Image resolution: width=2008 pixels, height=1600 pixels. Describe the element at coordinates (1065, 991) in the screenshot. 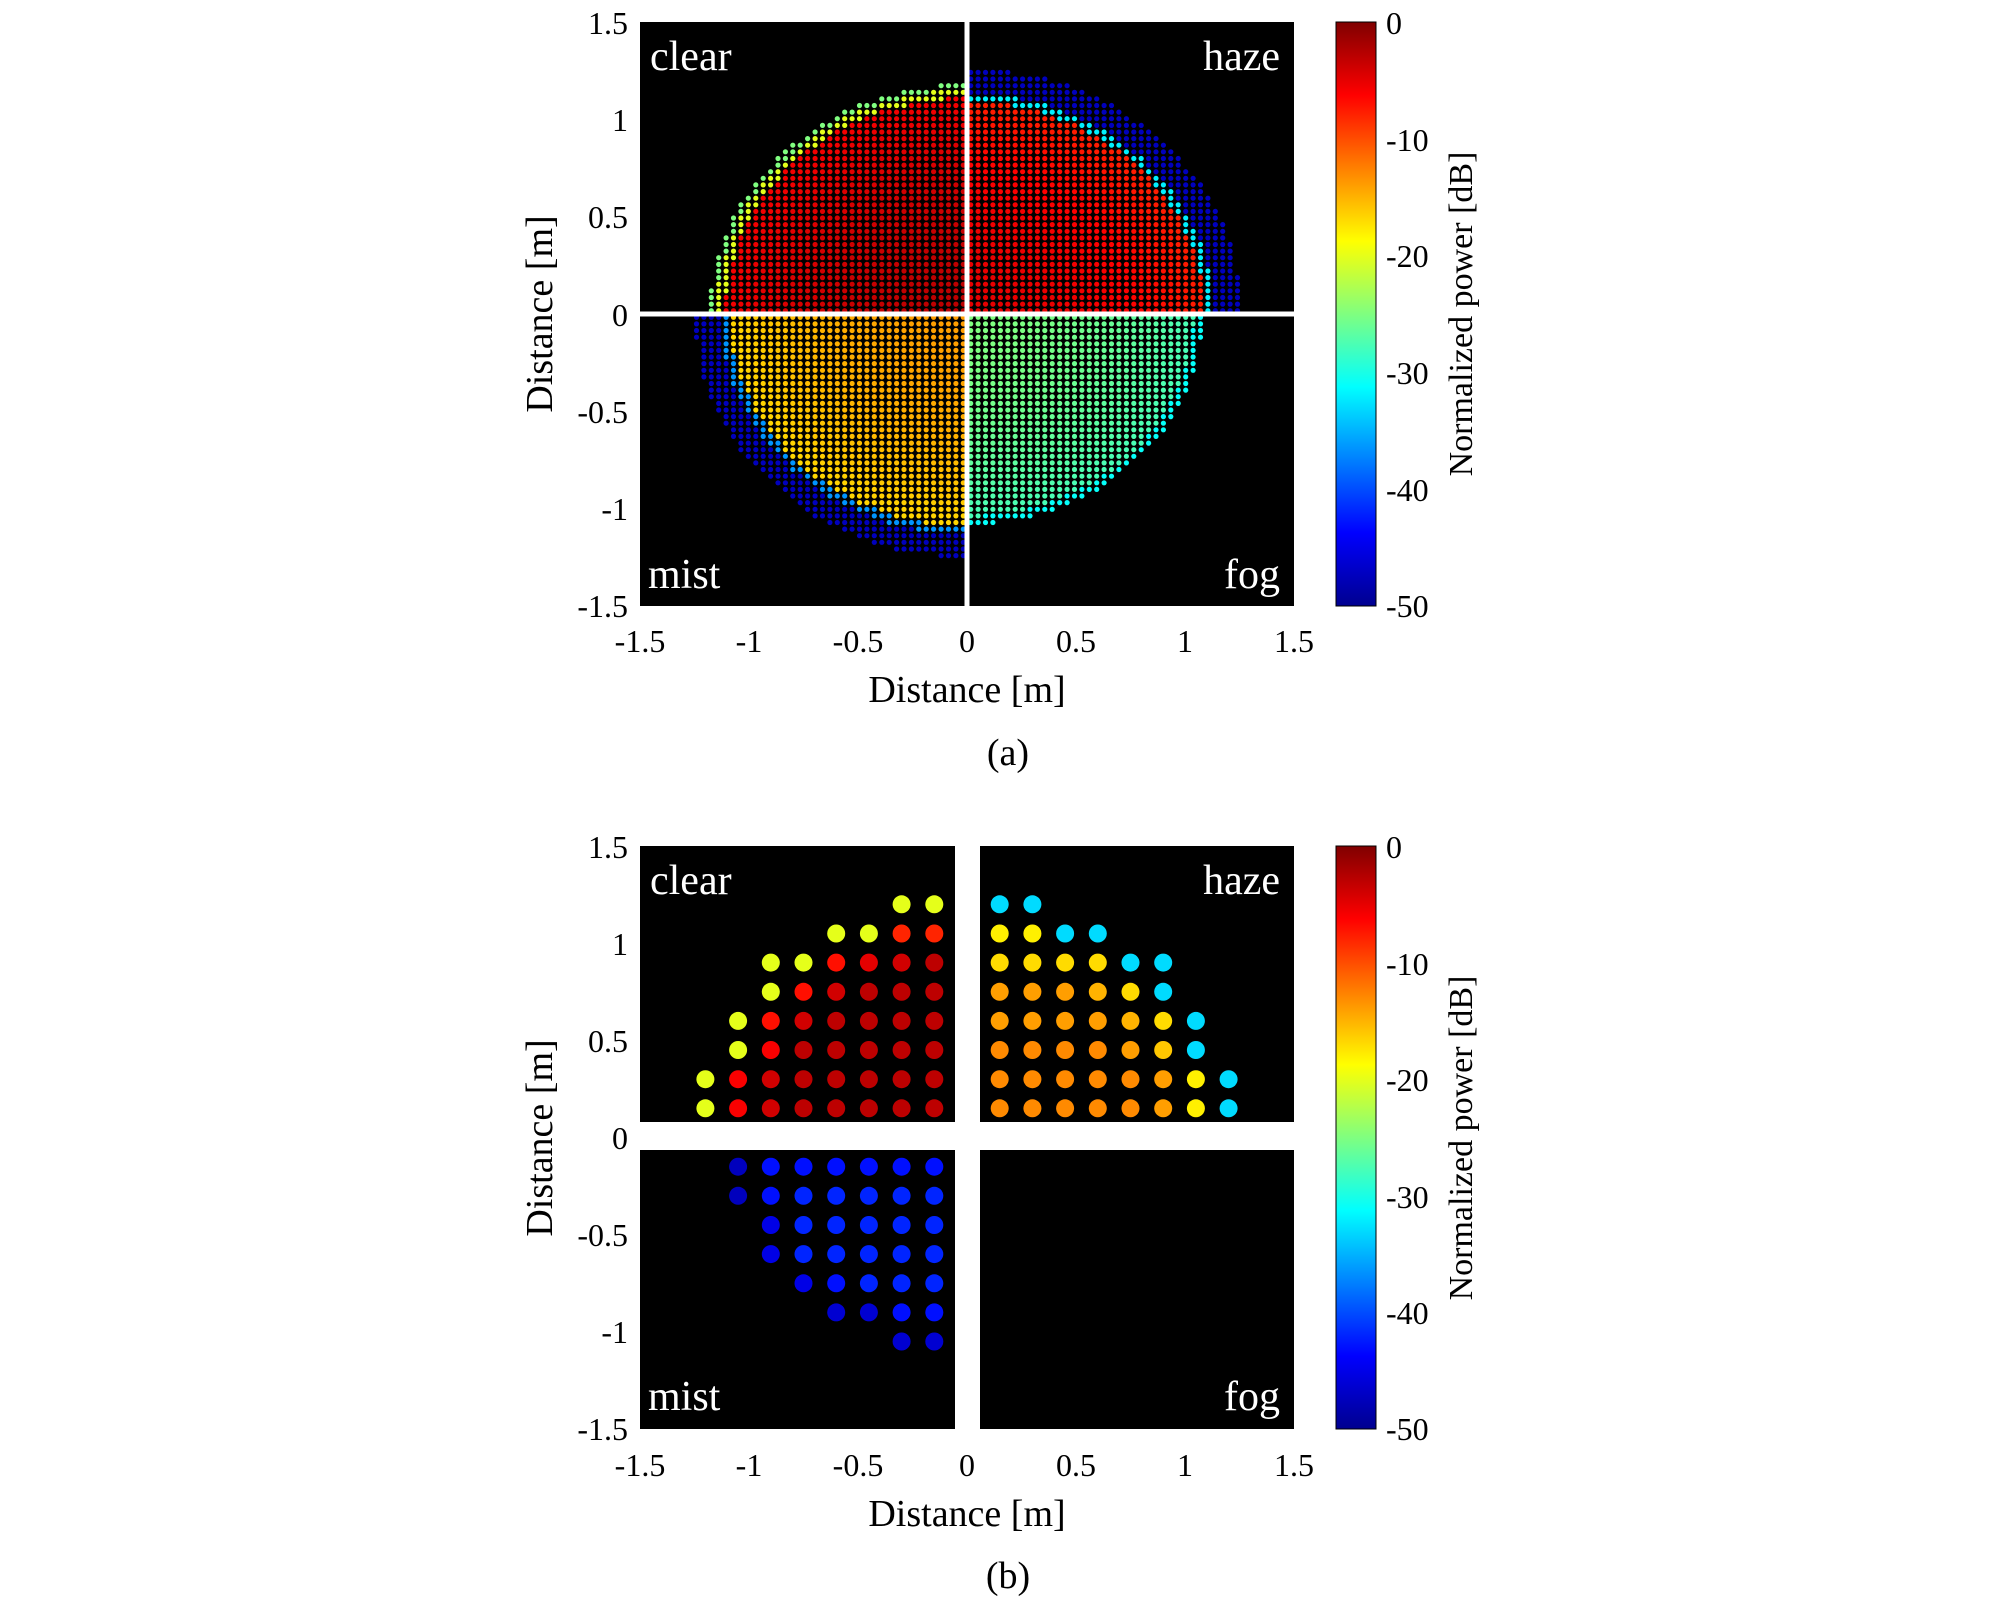

I see `scatter-point-haze` at that location.